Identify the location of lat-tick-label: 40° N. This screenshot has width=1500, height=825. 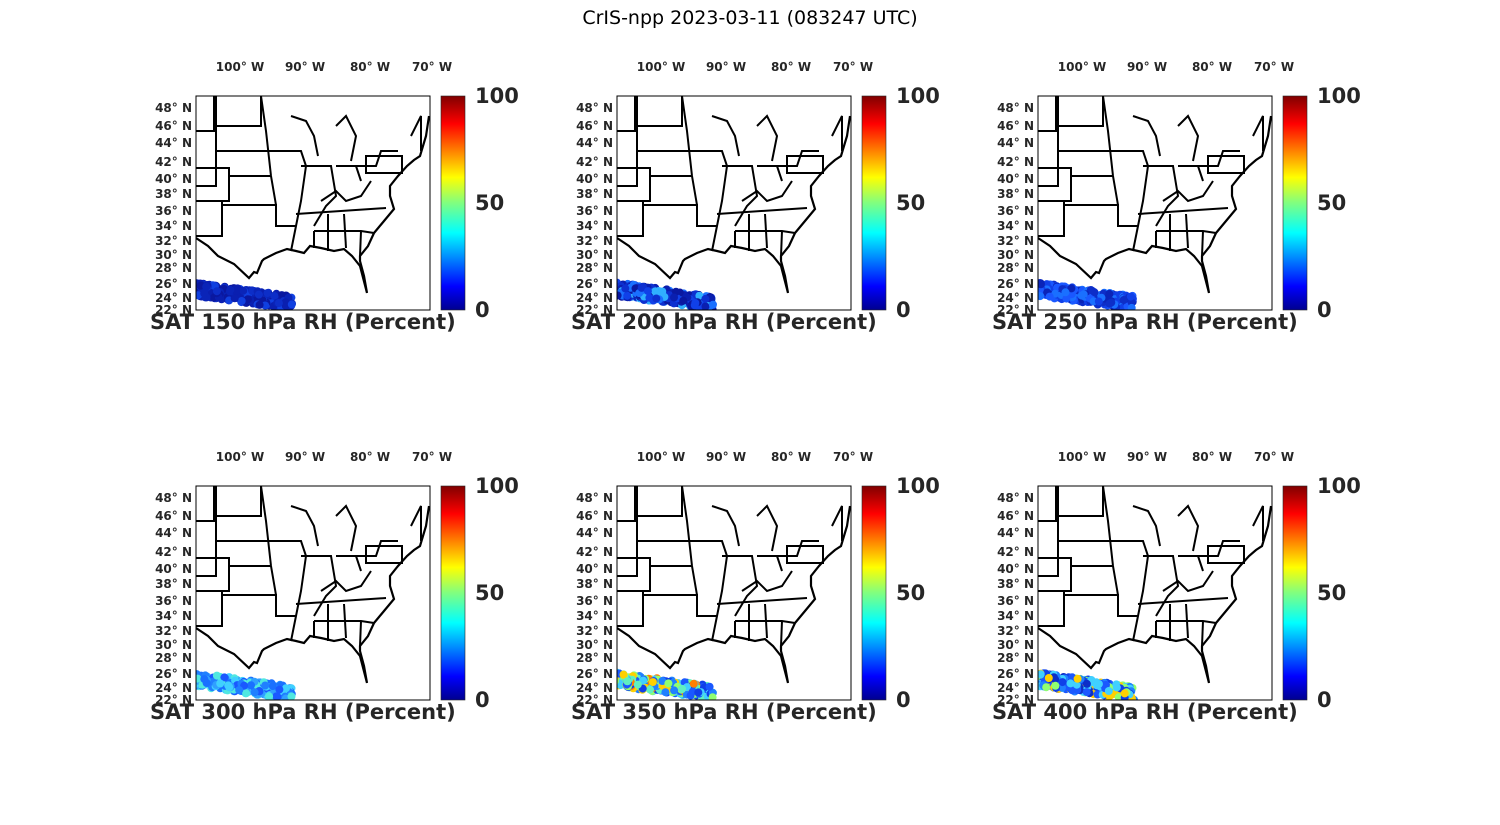
(1015, 179).